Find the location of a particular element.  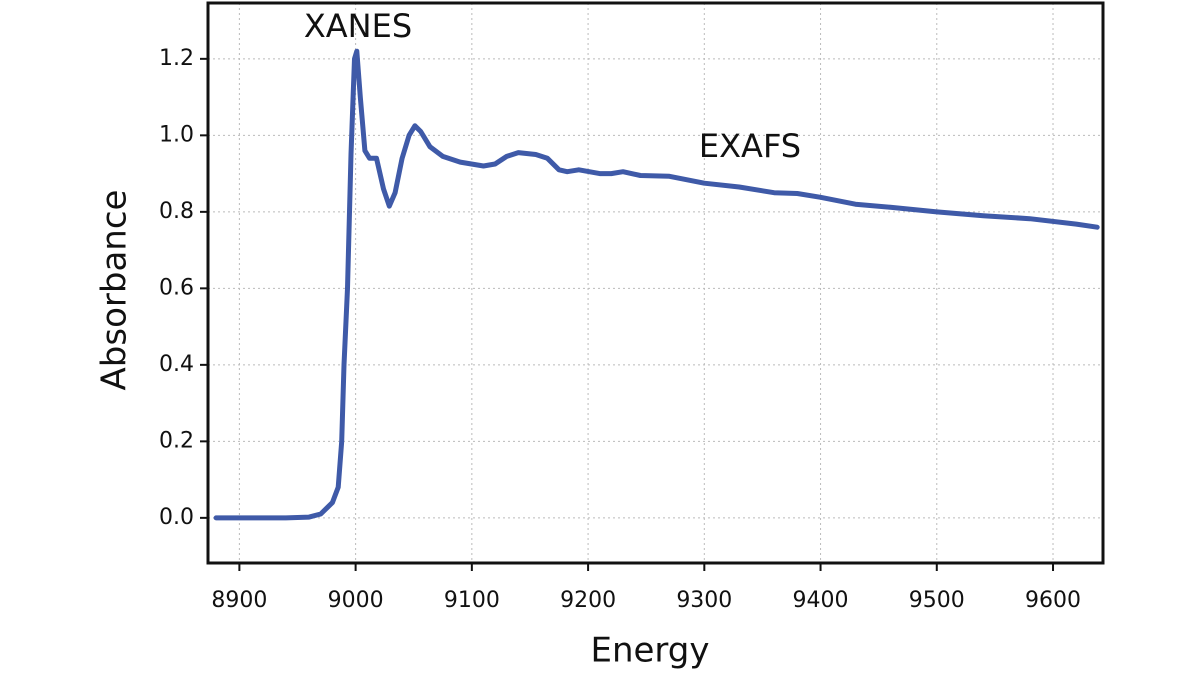

x-tick-label: 9100 is located at coordinates (472, 600).